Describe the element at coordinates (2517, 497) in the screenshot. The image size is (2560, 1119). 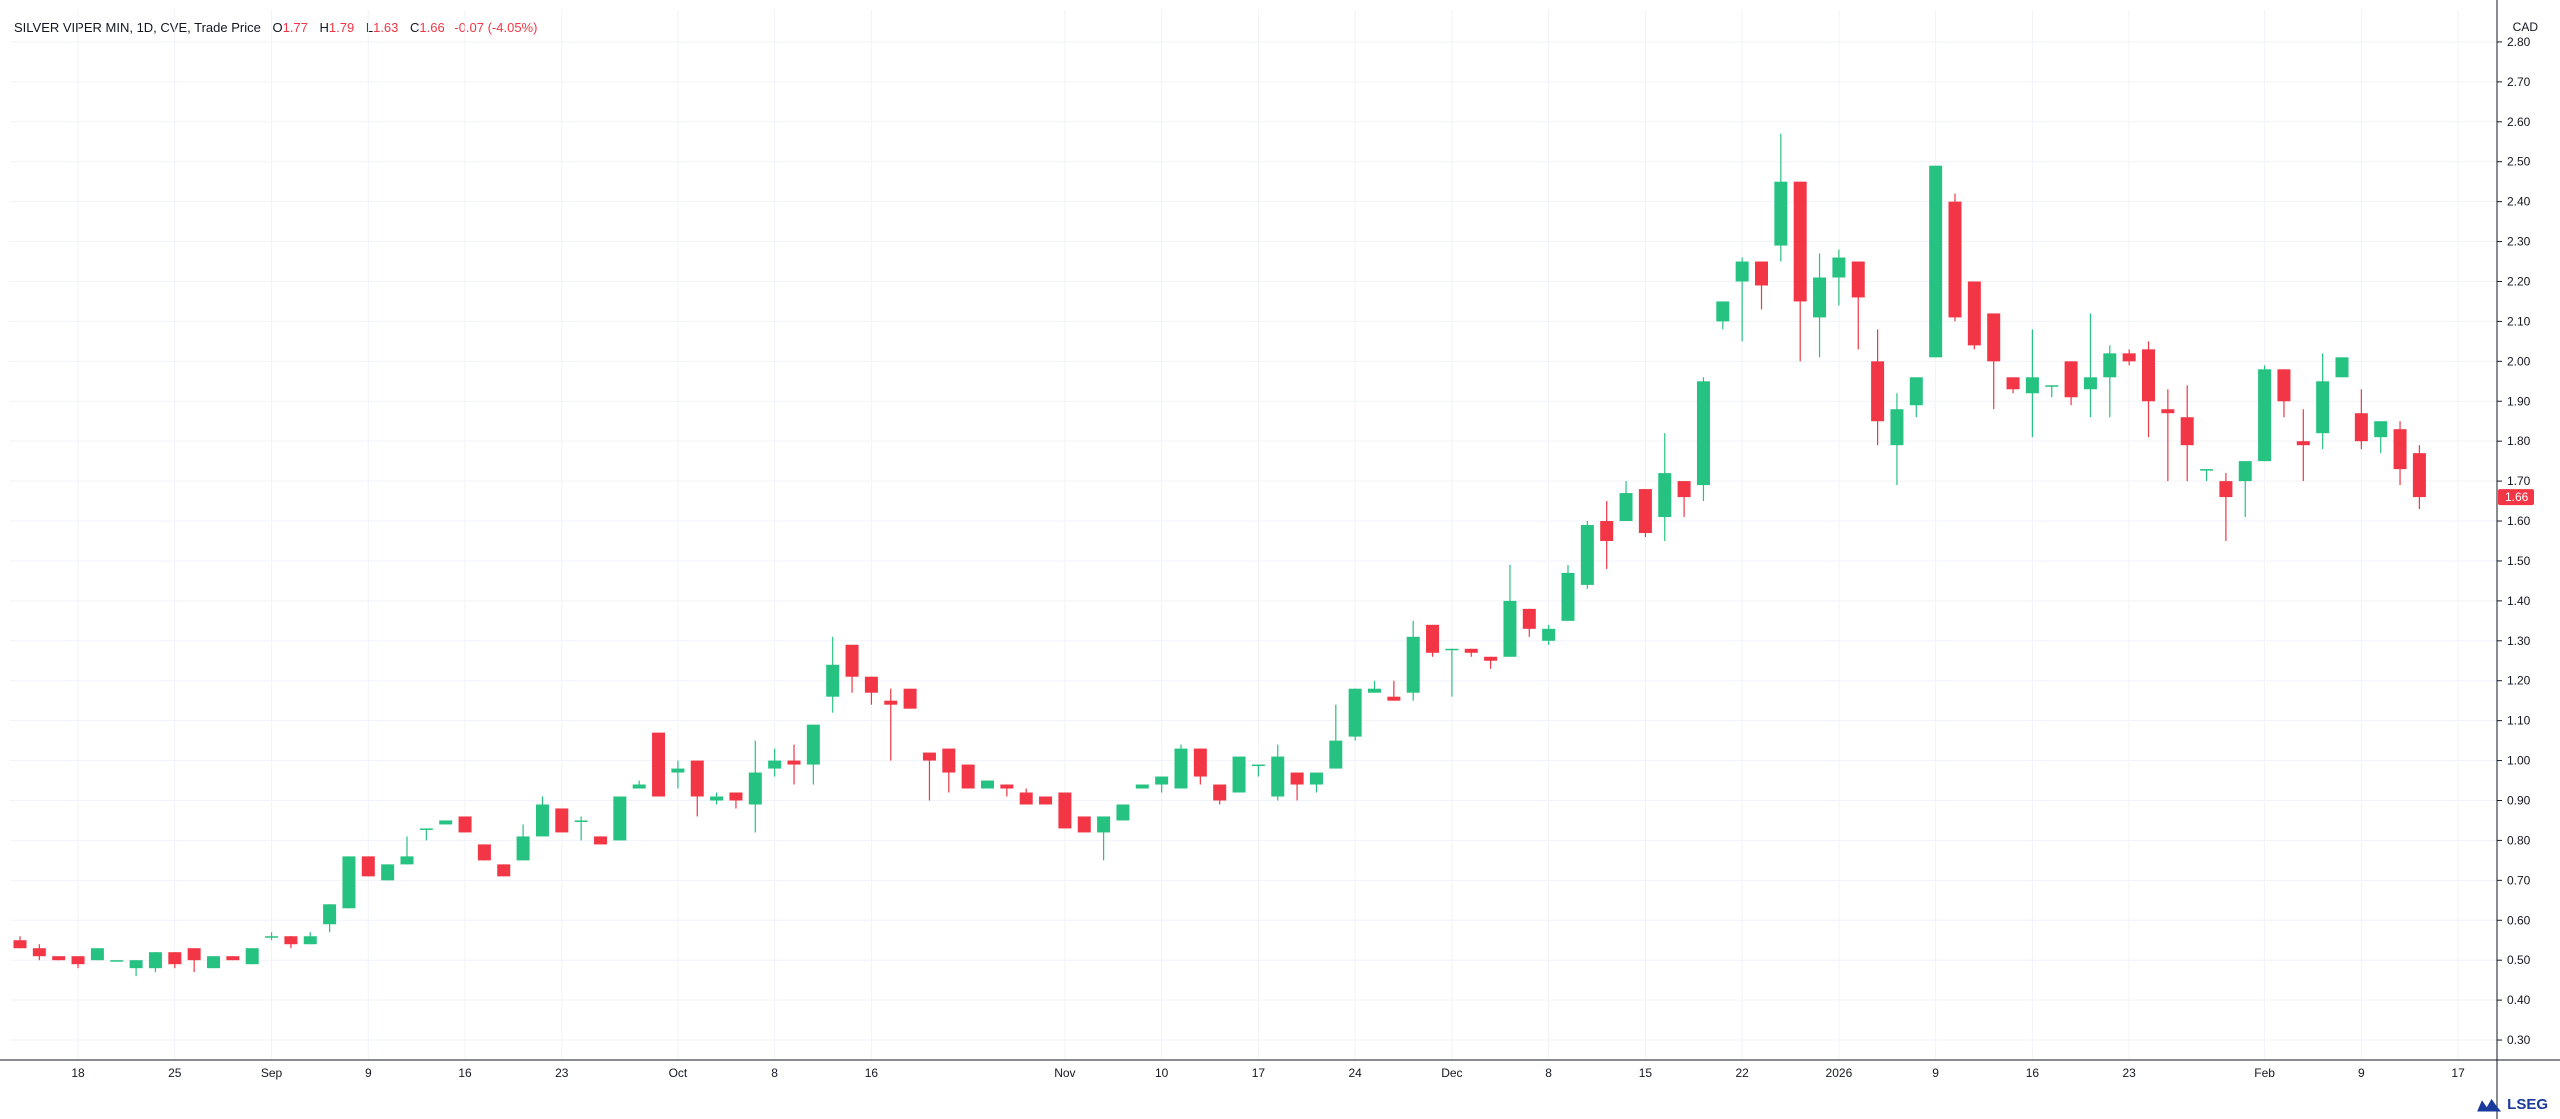
I see `last-price-label: 1.66` at that location.